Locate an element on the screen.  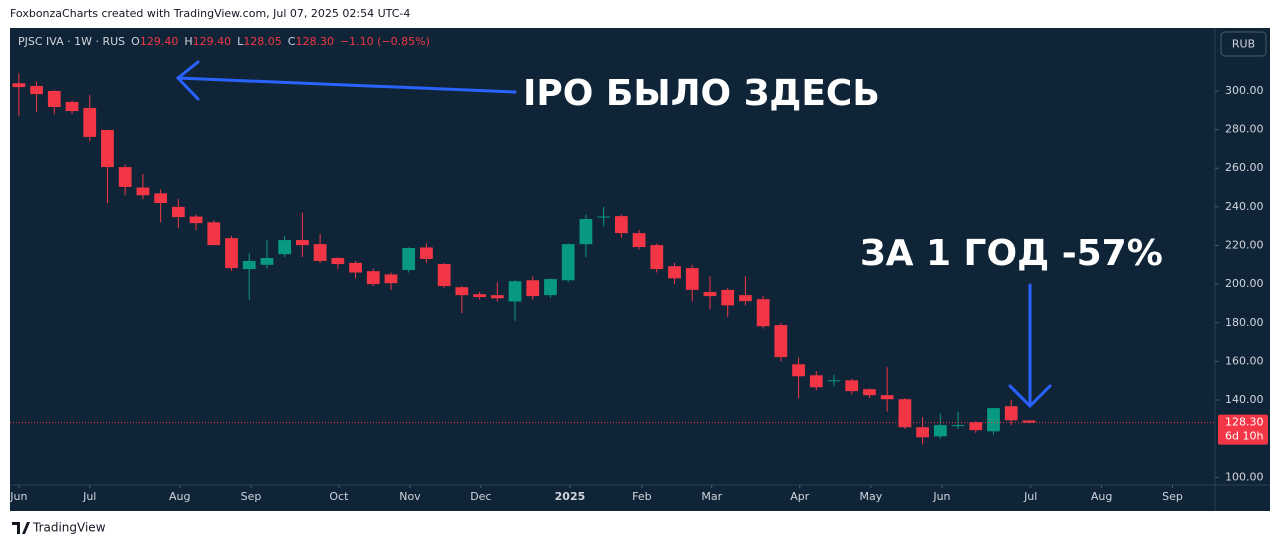
x-tick-label: Feb is located at coordinates (641, 496).